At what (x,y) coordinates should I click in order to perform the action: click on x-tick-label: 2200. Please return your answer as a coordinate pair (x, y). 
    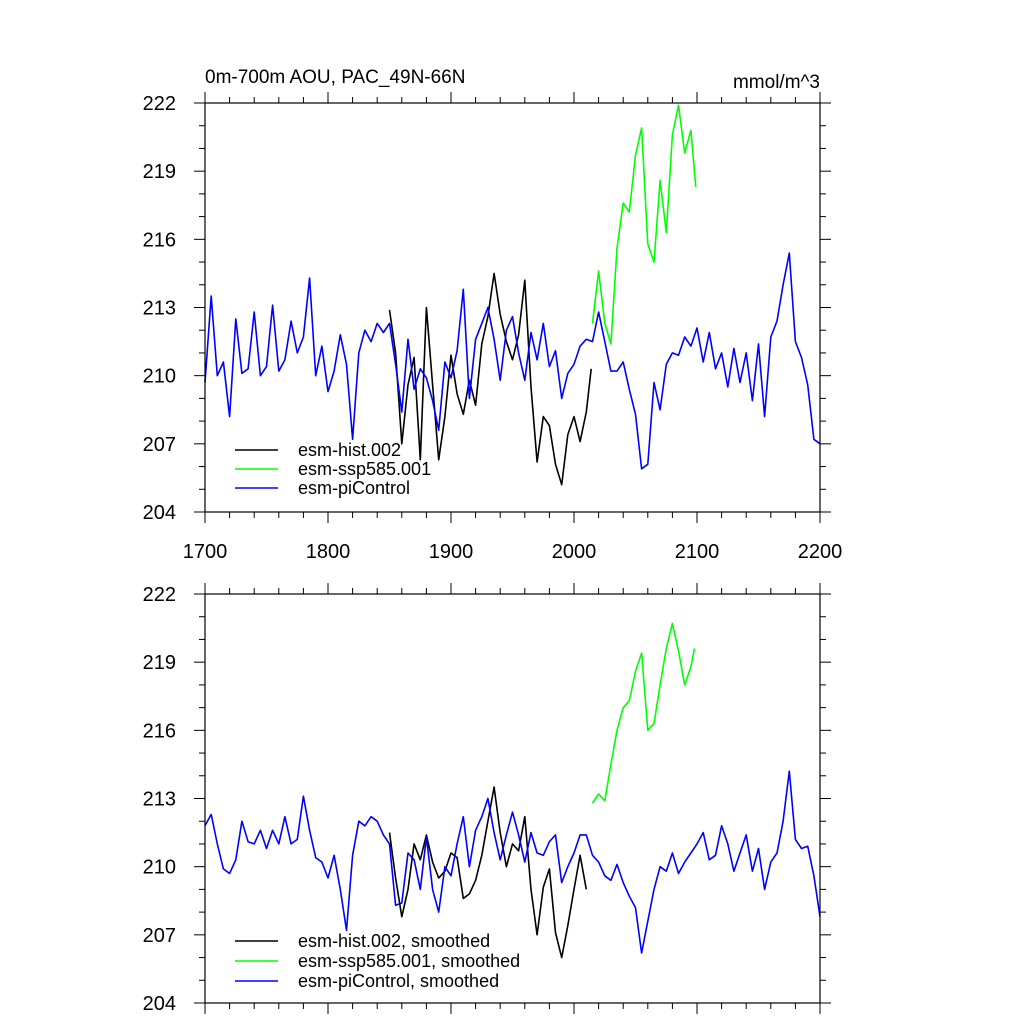
    Looking at the image, I should click on (820, 552).